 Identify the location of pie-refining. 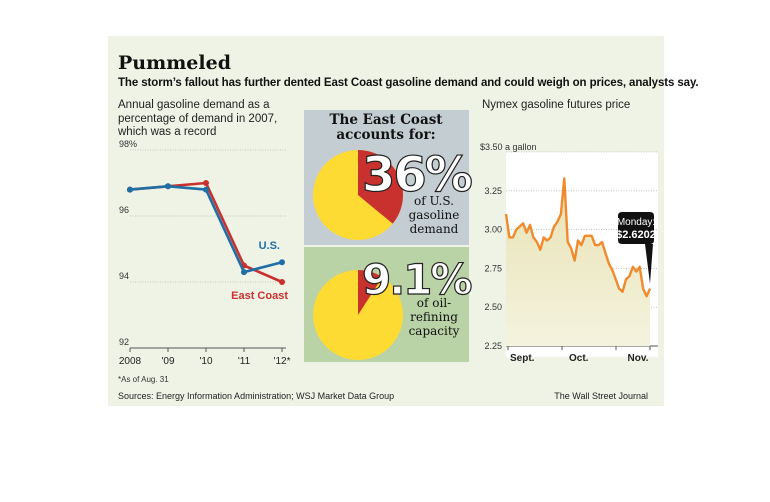
(358, 315).